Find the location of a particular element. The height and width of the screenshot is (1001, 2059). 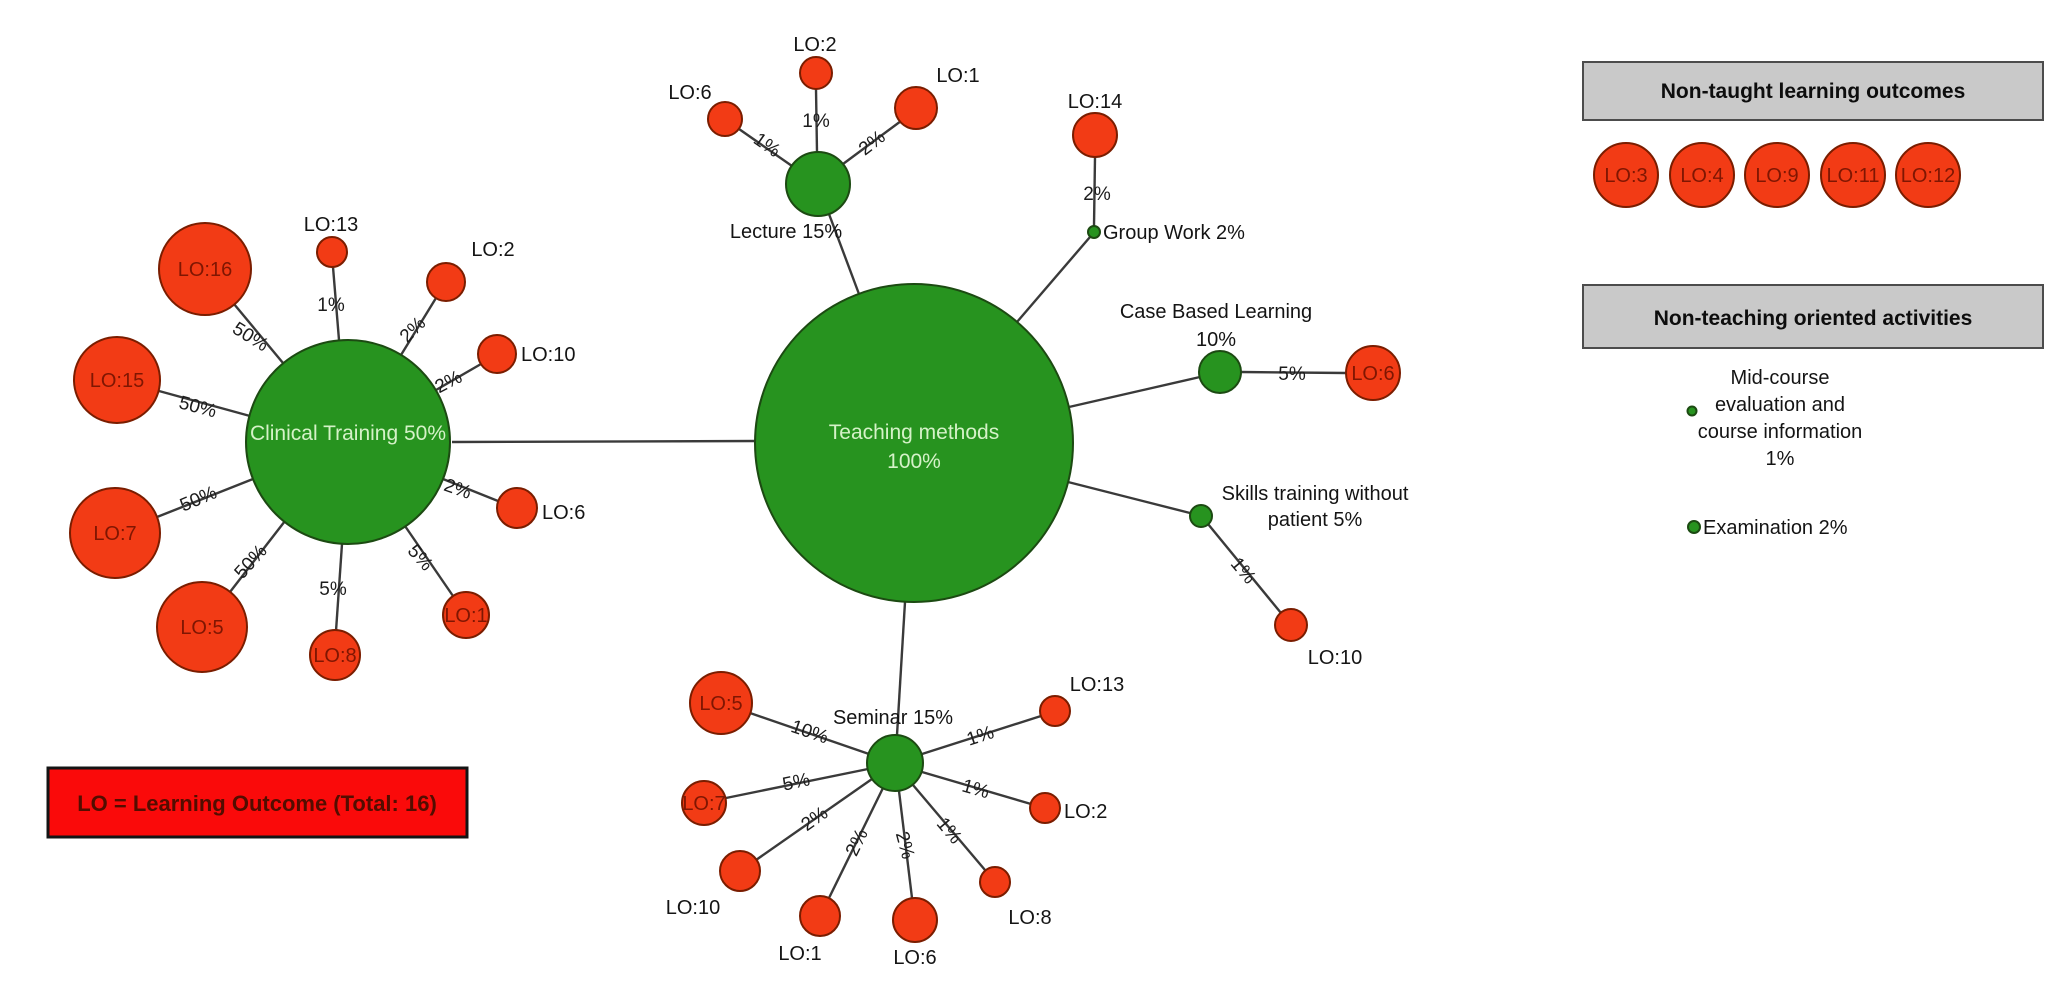

label-casebased-lo6: LO:6 is located at coordinates (1372, 374).